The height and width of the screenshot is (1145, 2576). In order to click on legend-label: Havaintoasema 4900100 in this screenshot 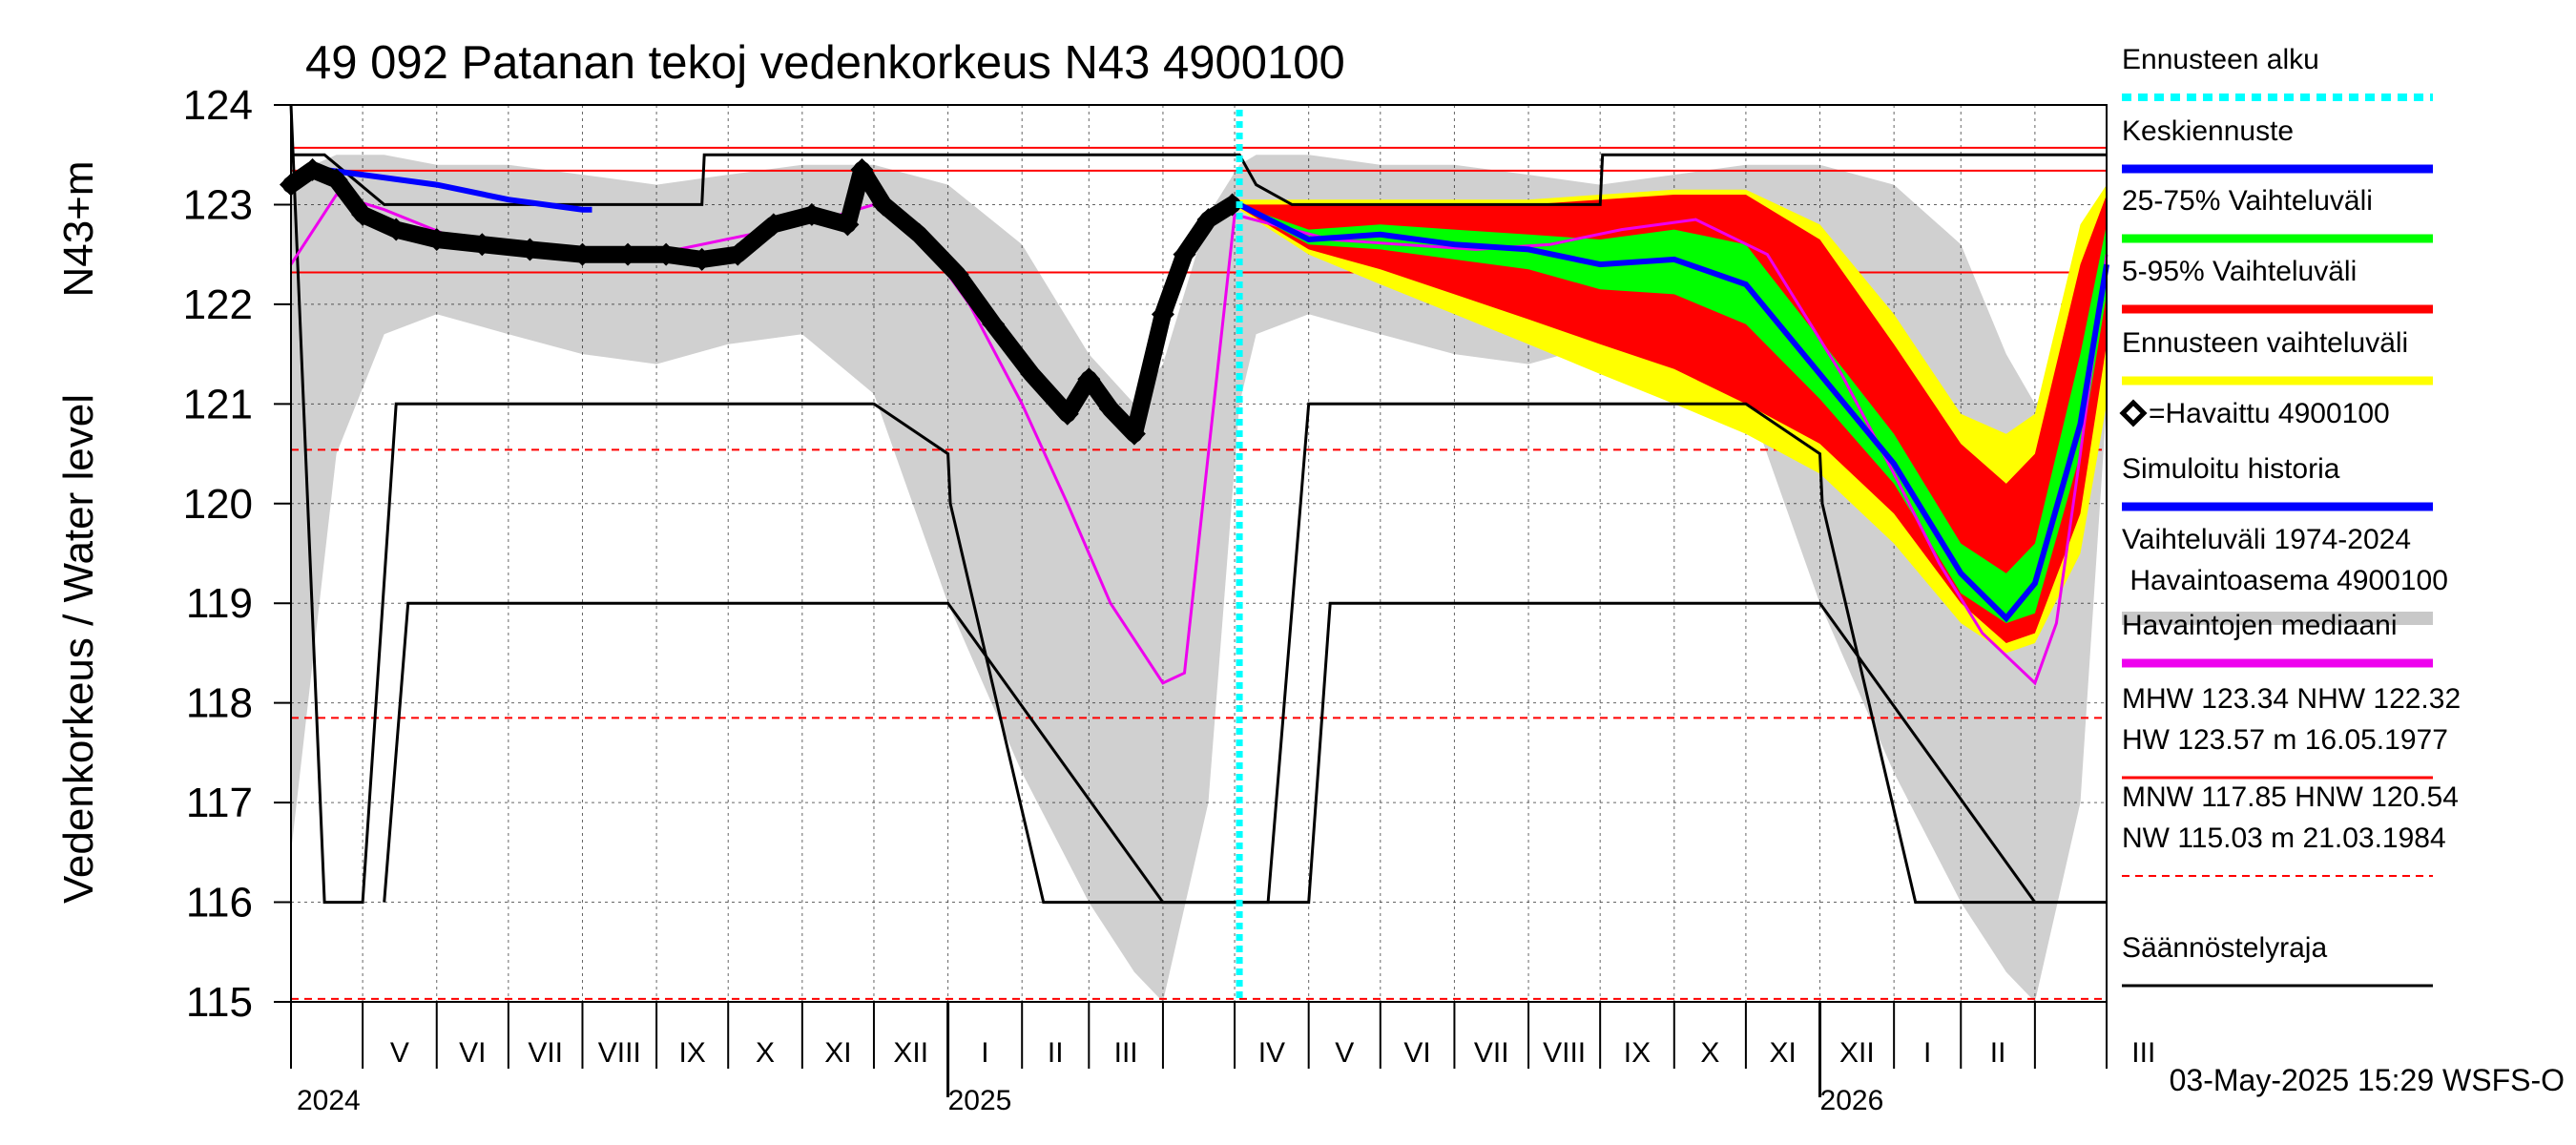, I will do `click(2285, 581)`.